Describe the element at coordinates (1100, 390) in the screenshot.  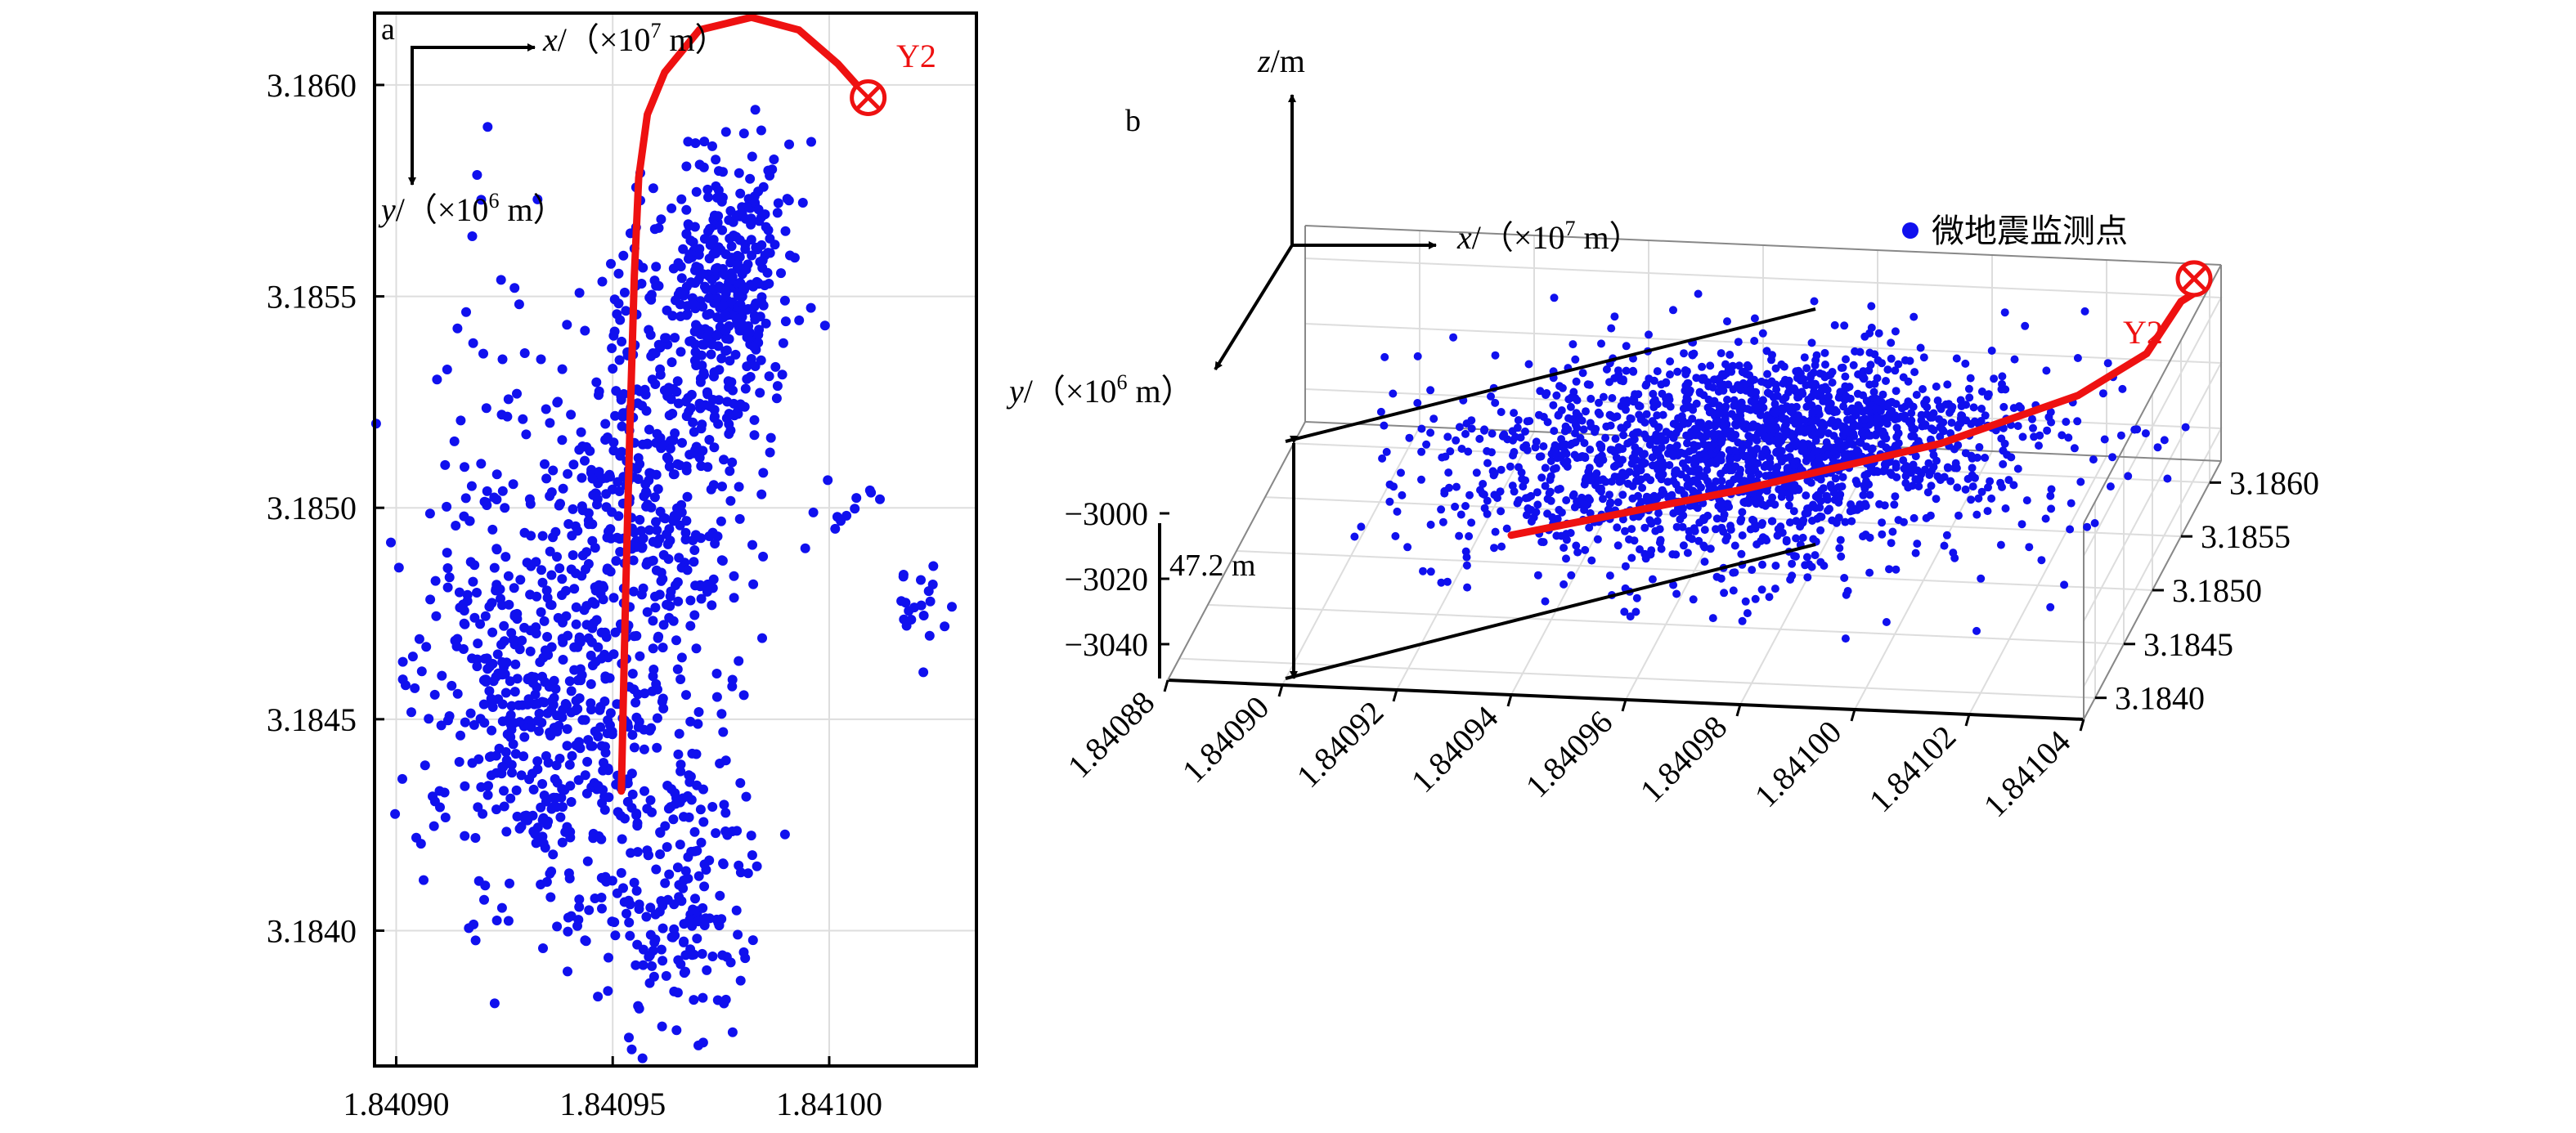
I see `panel-b-y-axis-label: y/（×106 m）` at that location.